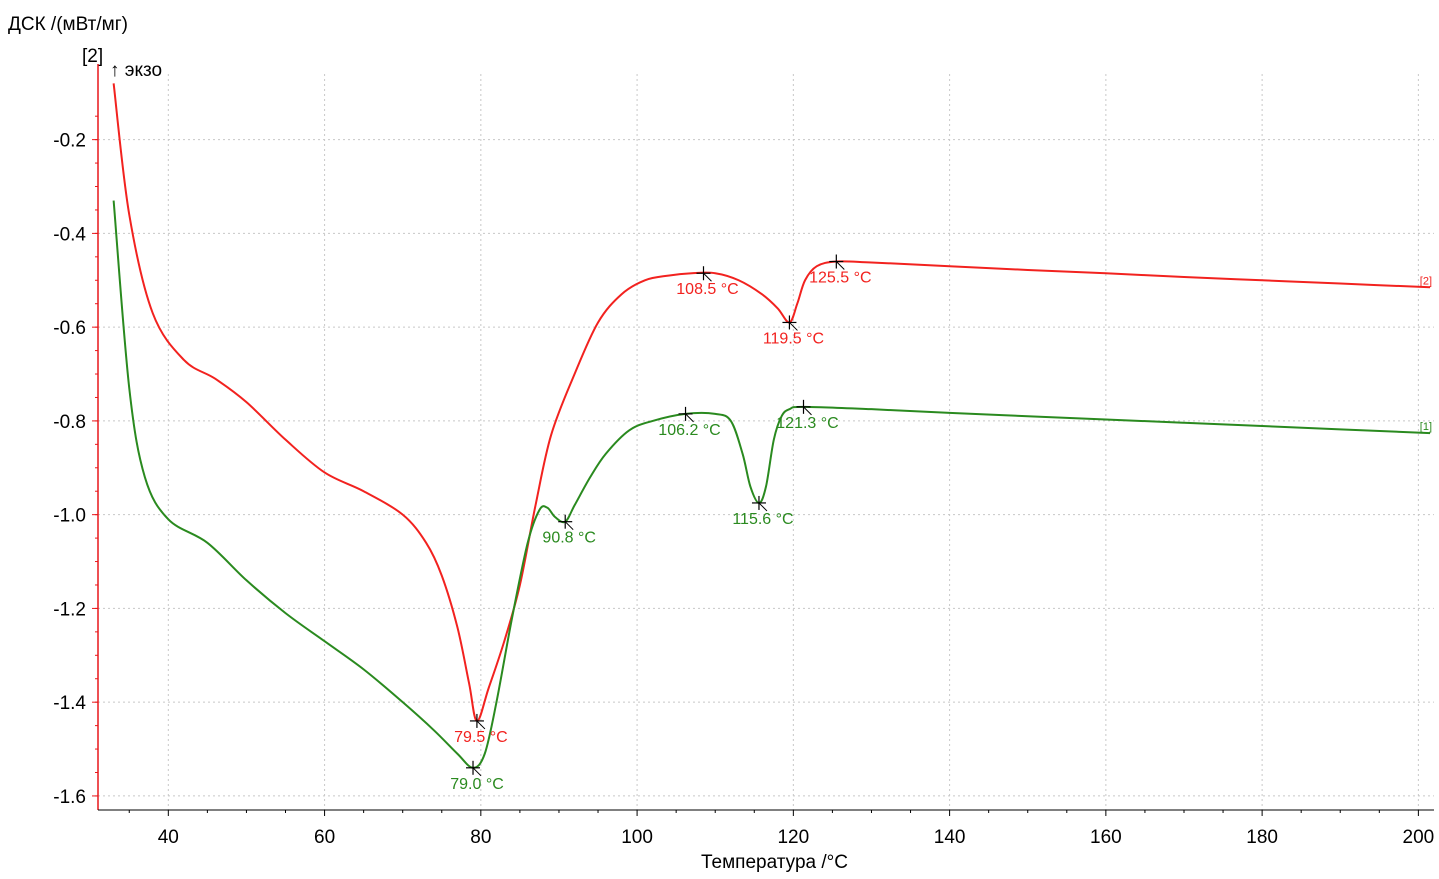 Image resolution: width=1439 pixels, height=879 pixels. I want to click on y-tick-label: -0.6, so click(69, 328).